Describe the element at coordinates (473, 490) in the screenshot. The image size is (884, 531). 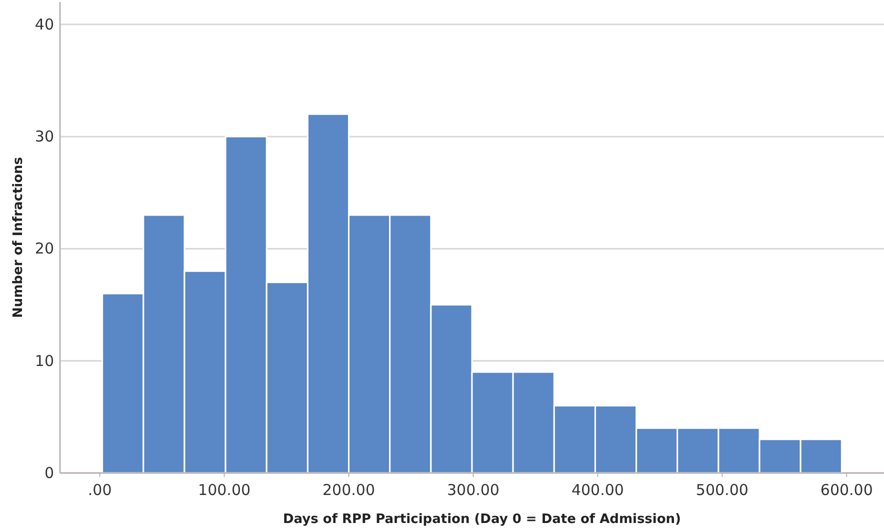
I see `x-tick-label: 300.00` at that location.